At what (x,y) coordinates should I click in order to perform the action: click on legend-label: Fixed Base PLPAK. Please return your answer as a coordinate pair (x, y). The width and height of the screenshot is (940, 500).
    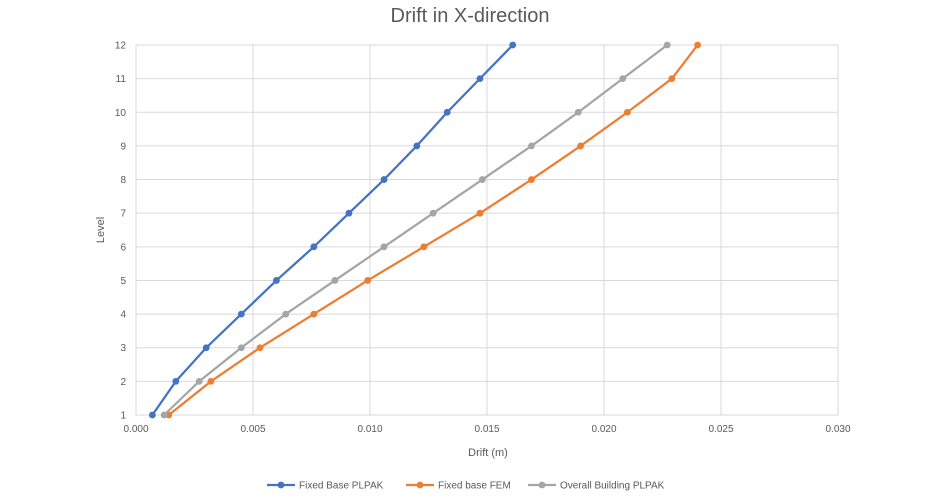
    Looking at the image, I should click on (341, 486).